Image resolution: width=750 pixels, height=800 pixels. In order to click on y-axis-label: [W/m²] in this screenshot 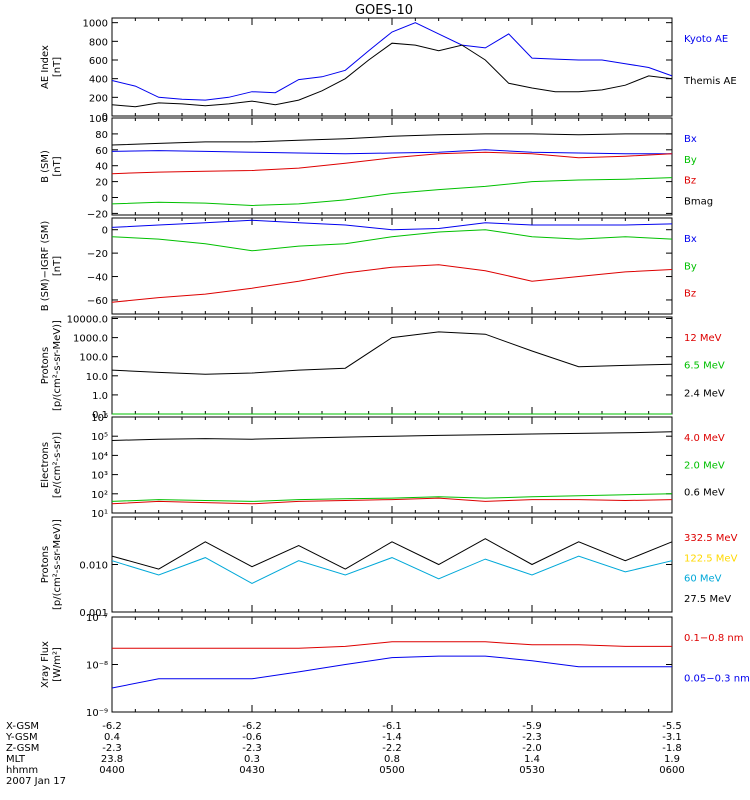, I will do `click(57, 664)`.